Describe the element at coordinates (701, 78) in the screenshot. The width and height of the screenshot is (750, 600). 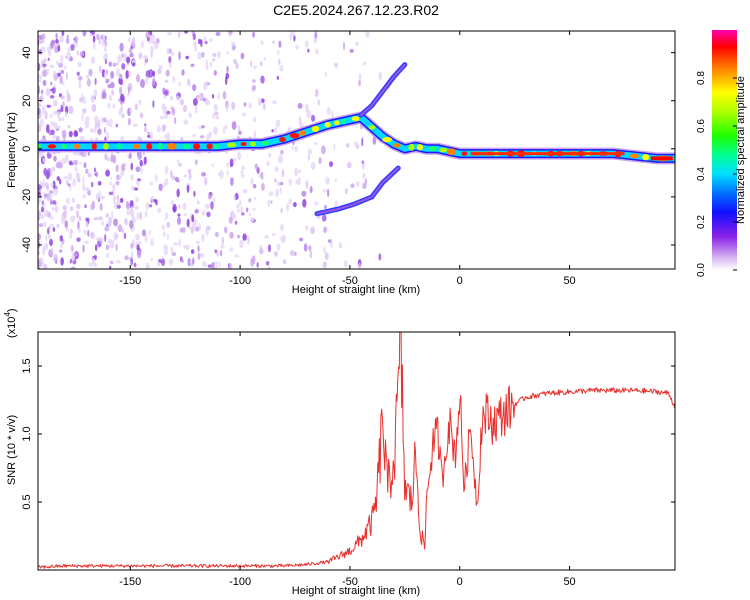
I see `colorbar-tick-label: 0.8` at that location.